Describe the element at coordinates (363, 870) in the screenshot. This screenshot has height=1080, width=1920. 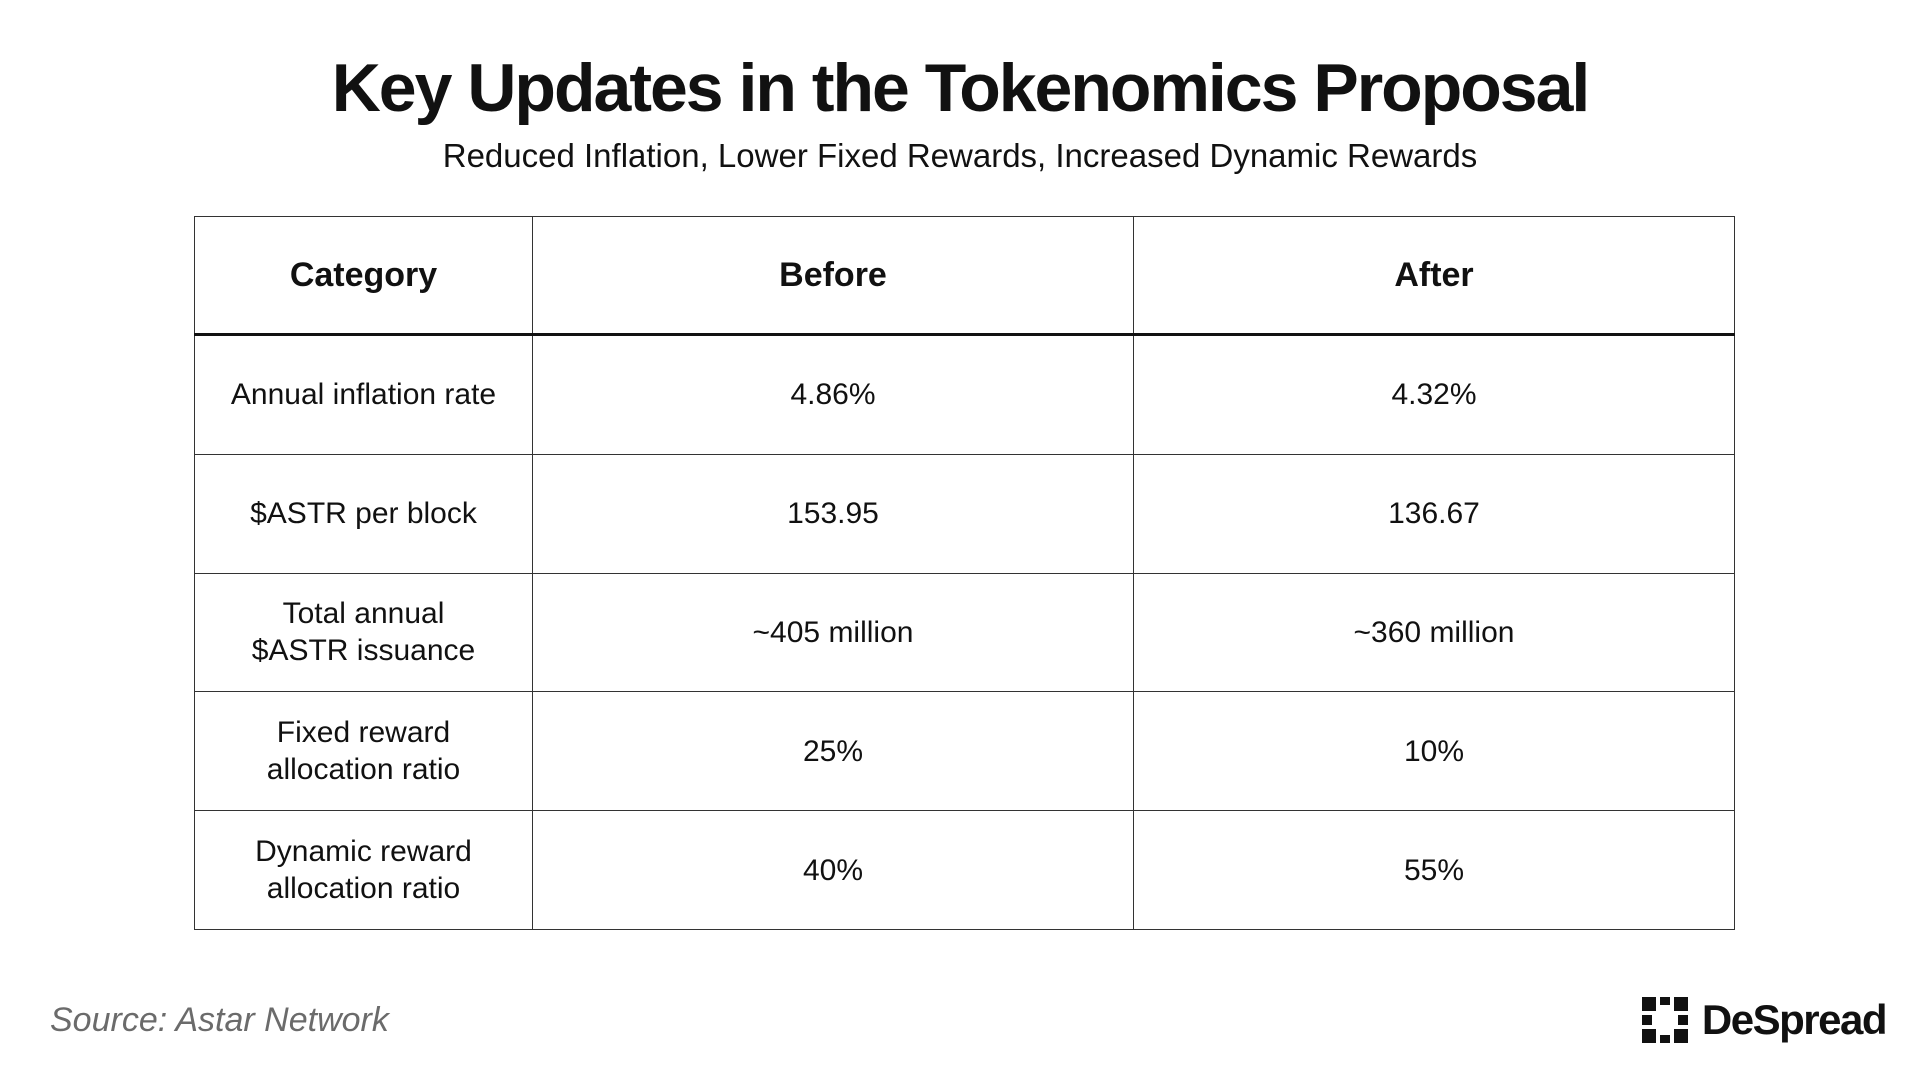
I see `category-cell: Dynamic reward allocation ratio` at that location.